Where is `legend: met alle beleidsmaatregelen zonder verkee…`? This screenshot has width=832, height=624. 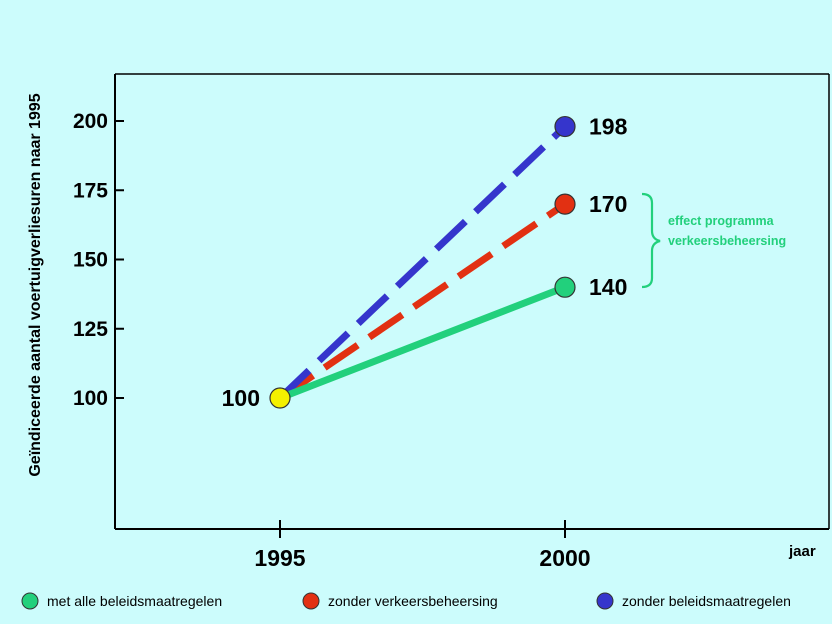 legend: met alle beleidsmaatregelen zonder verkee… is located at coordinates (406, 601).